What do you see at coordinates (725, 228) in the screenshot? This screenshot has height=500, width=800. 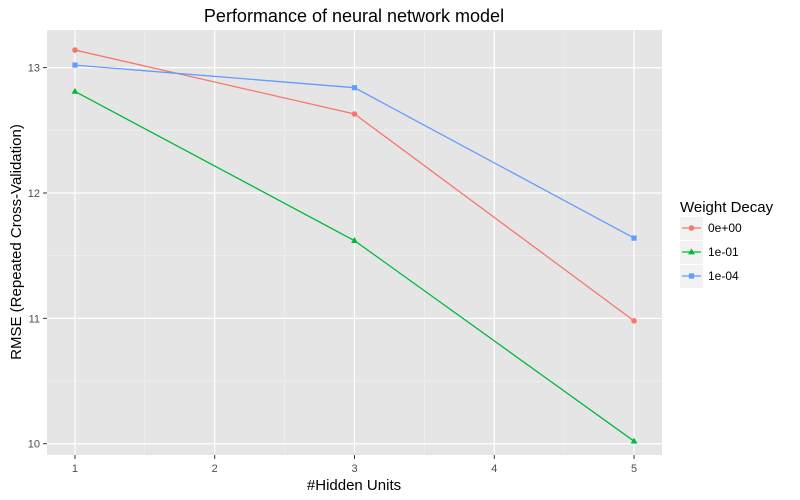 I see `legend-label: 0e+00` at bounding box center [725, 228].